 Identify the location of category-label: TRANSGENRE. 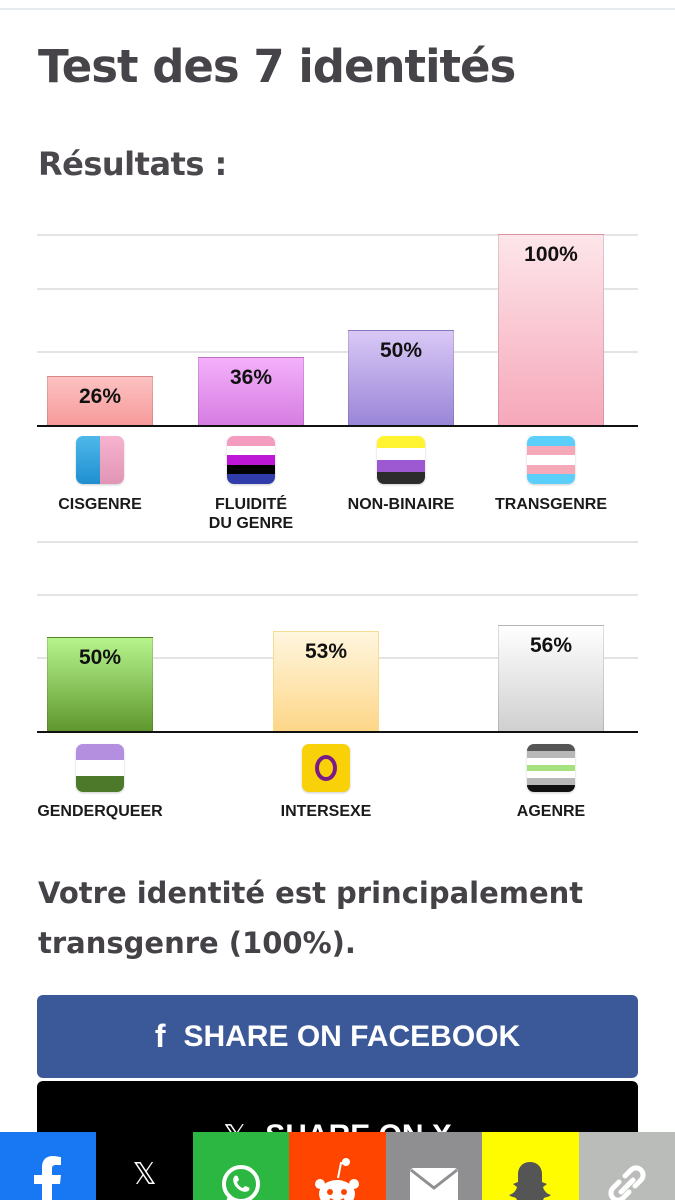
(550, 504).